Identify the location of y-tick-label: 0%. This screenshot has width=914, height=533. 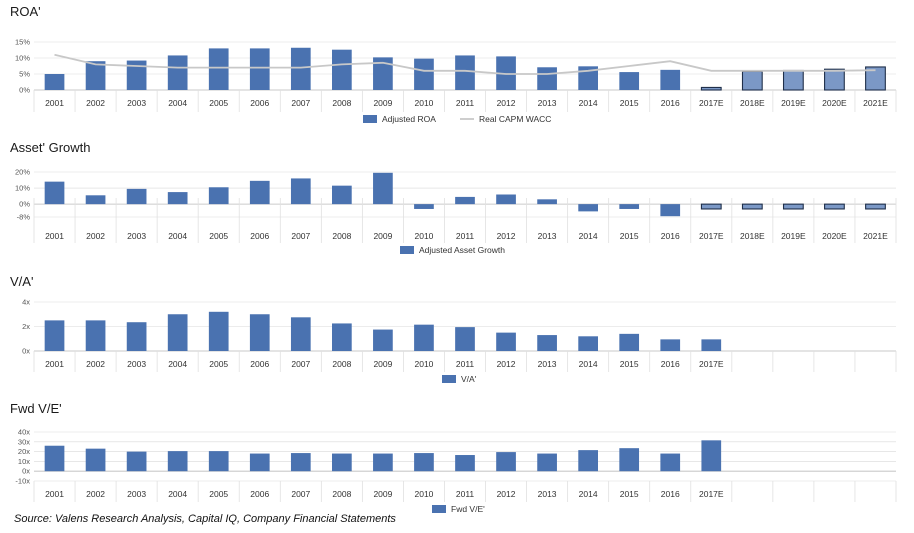
(24, 204).